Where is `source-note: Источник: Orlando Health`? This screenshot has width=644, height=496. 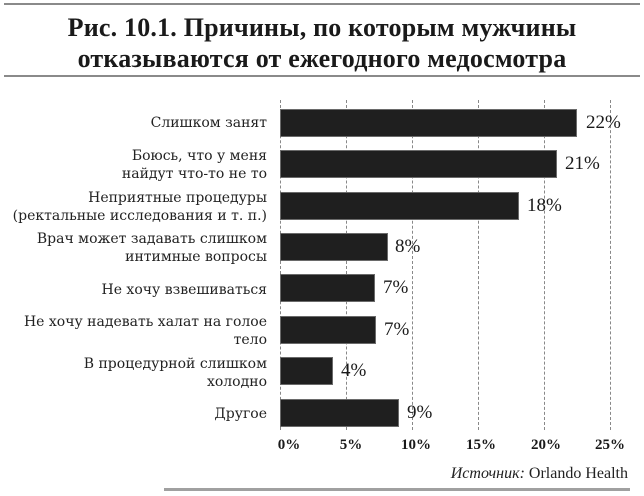 source-note: Источник: Orlando Health is located at coordinates (539, 474).